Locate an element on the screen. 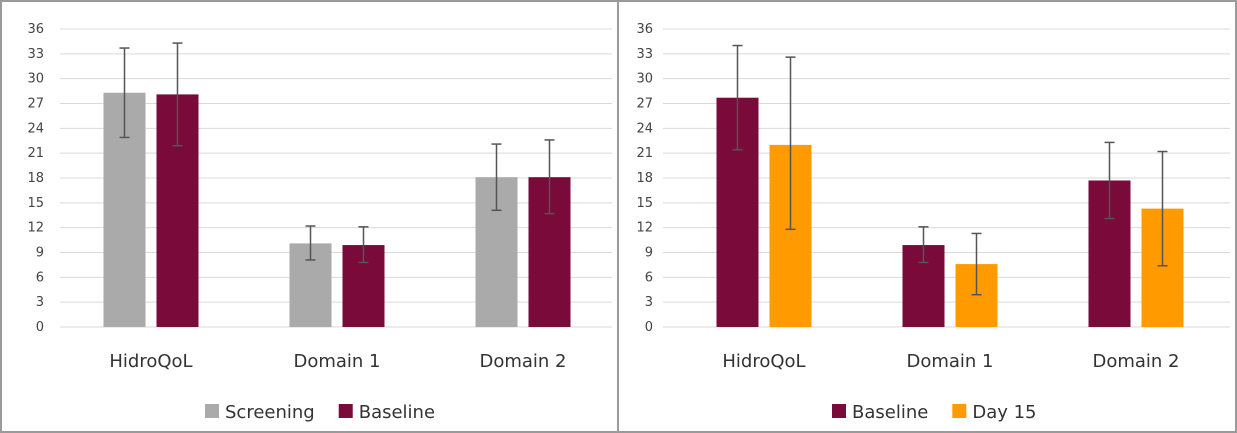 The height and width of the screenshot is (433, 1237). legend-label-screening: Screening is located at coordinates (270, 412).